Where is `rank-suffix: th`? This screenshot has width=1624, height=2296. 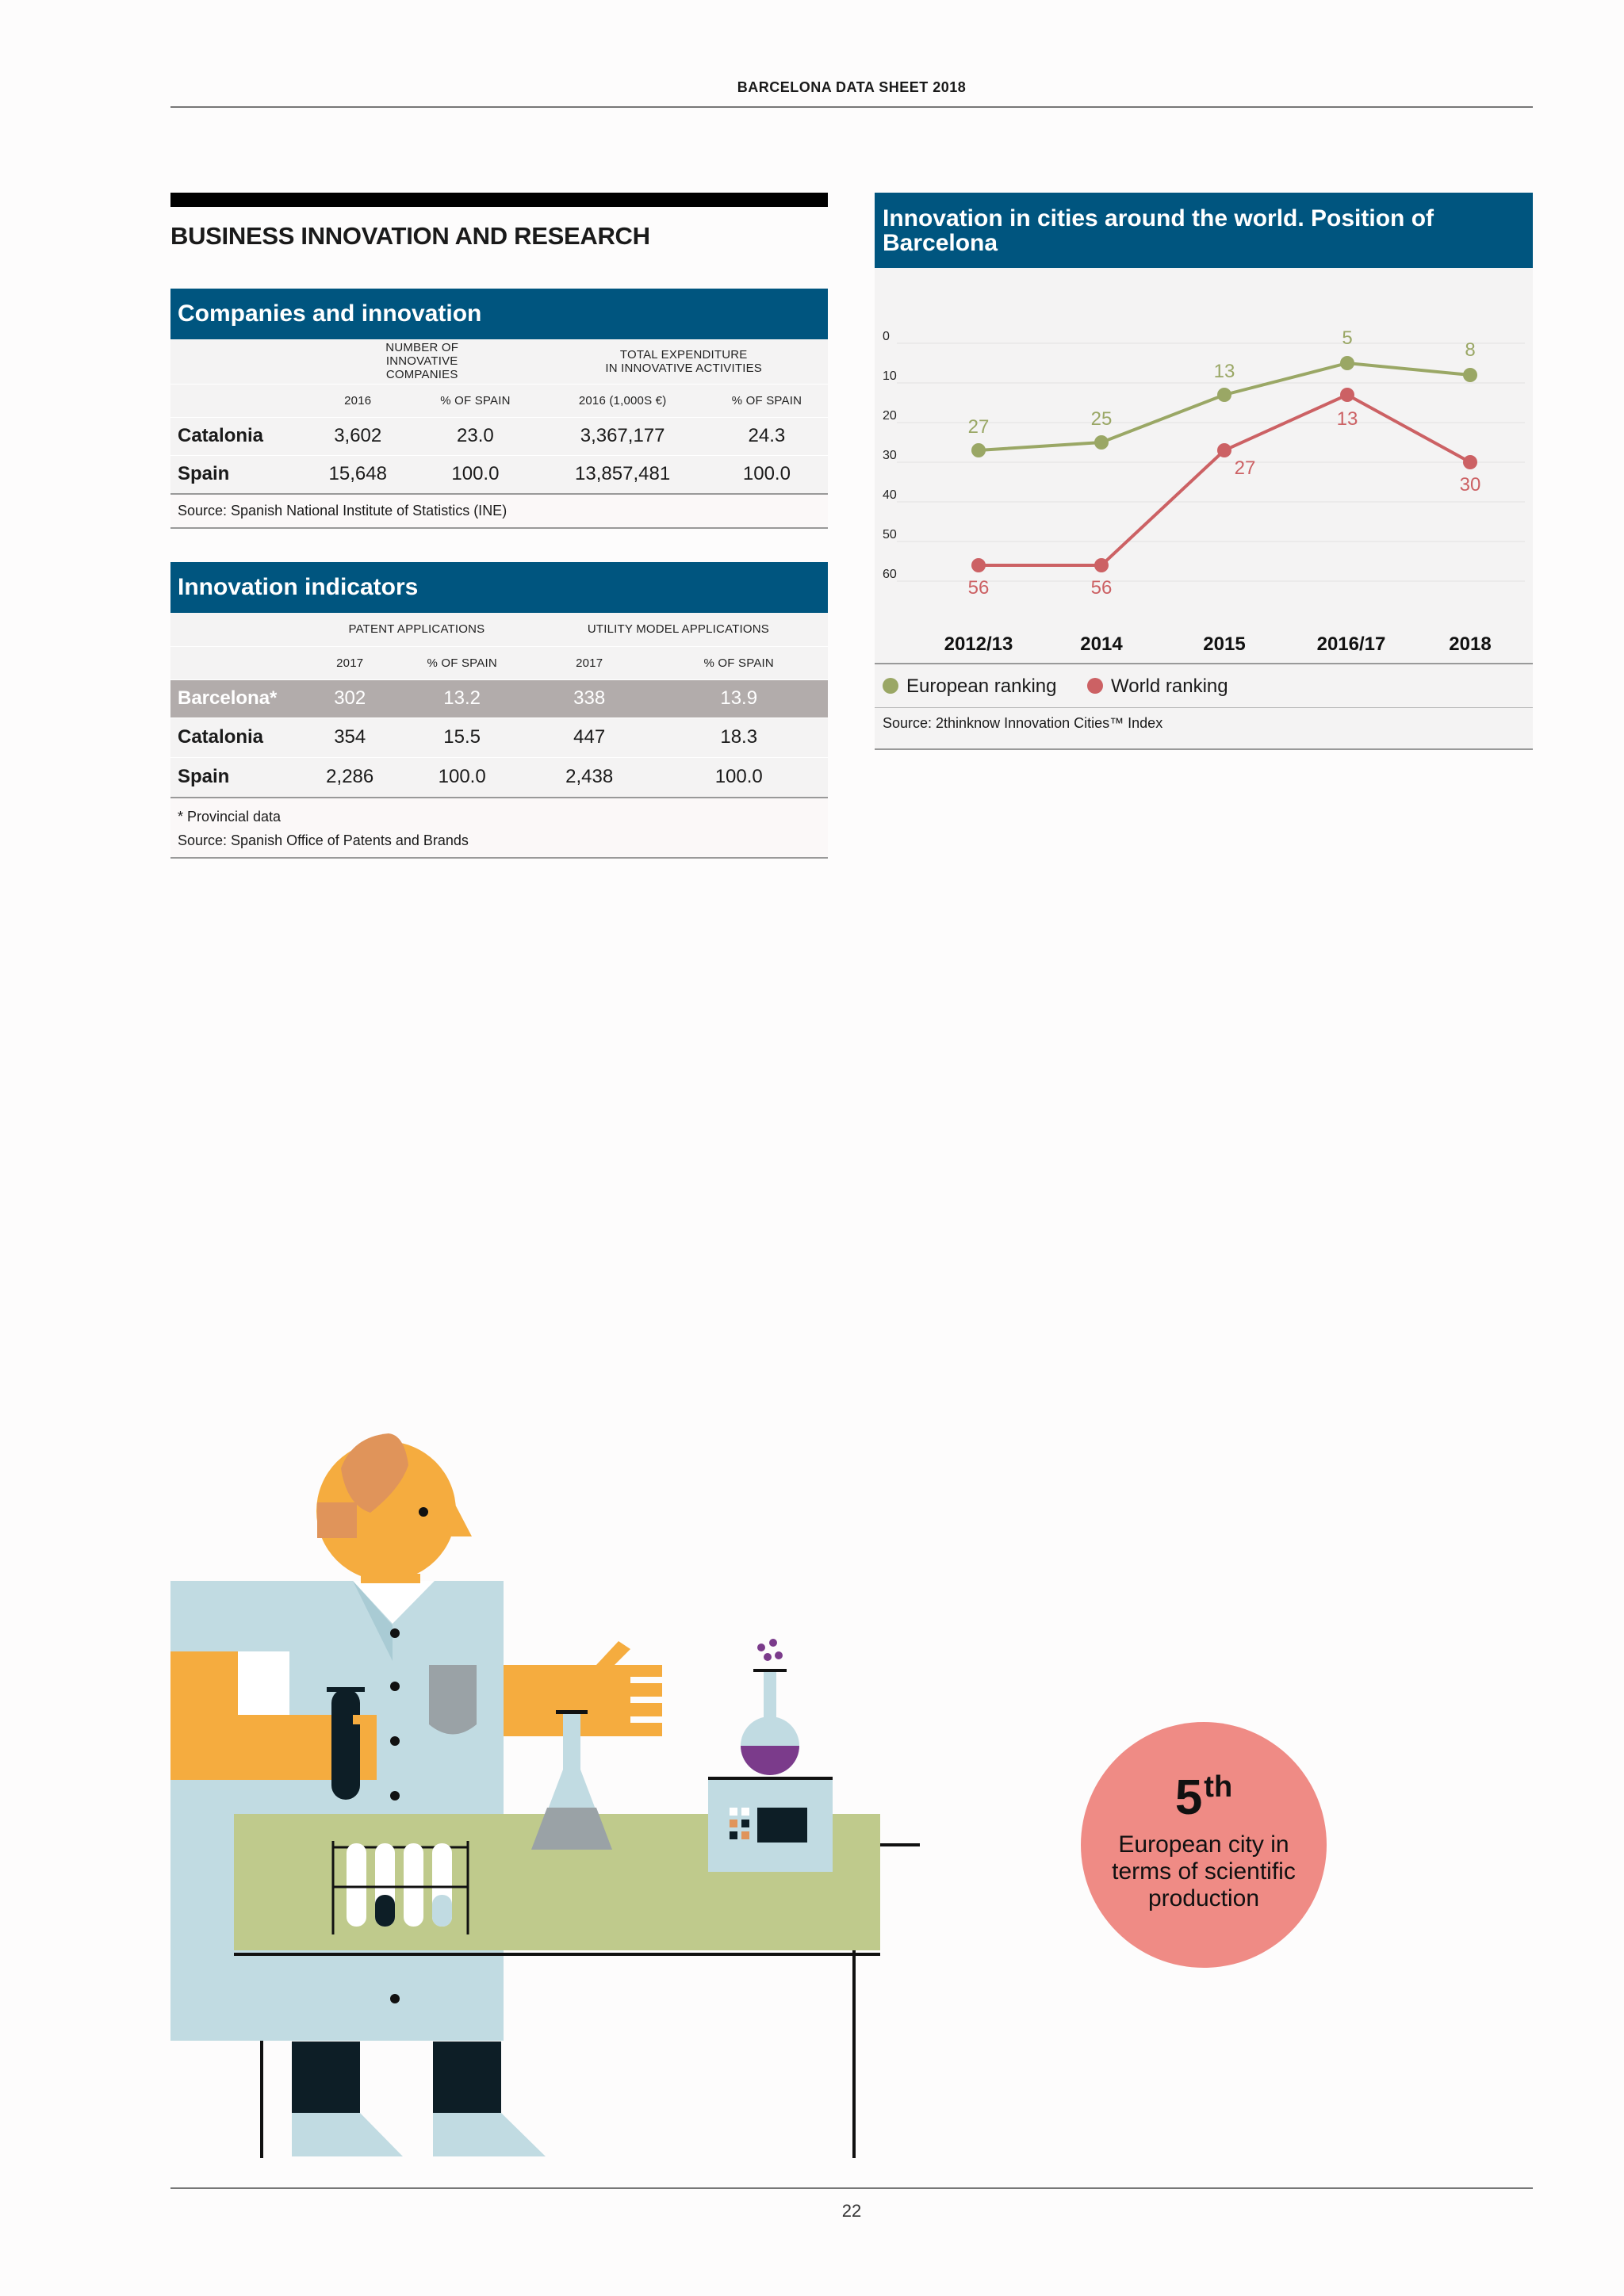 rank-suffix: th is located at coordinates (1218, 1787).